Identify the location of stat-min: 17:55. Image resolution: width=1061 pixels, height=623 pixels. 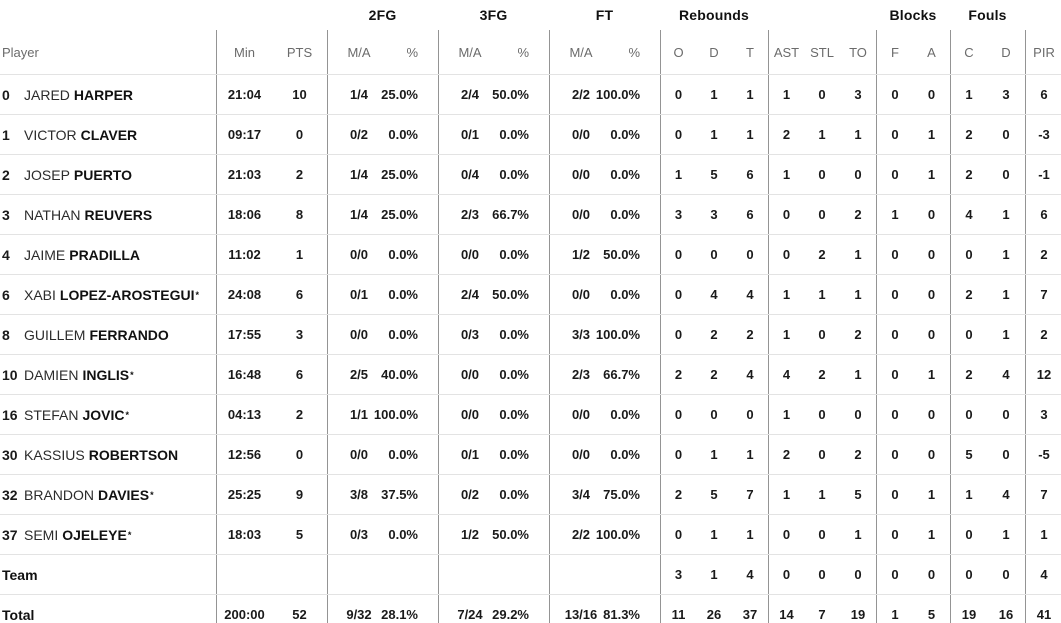
(244, 334).